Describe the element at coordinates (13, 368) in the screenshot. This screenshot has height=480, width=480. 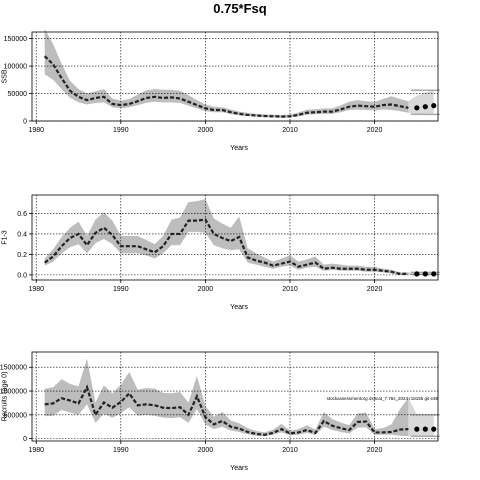
I see `y-tick-label: 1500000` at that location.